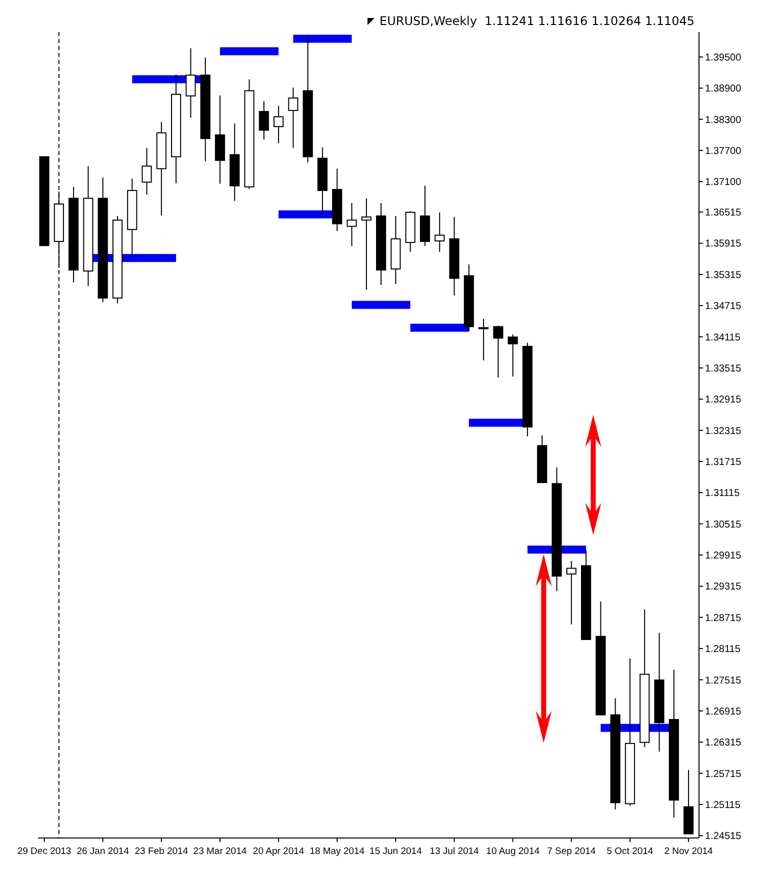 The height and width of the screenshot is (872, 759). I want to click on y-tick-label: 1.35315, so click(723, 275).